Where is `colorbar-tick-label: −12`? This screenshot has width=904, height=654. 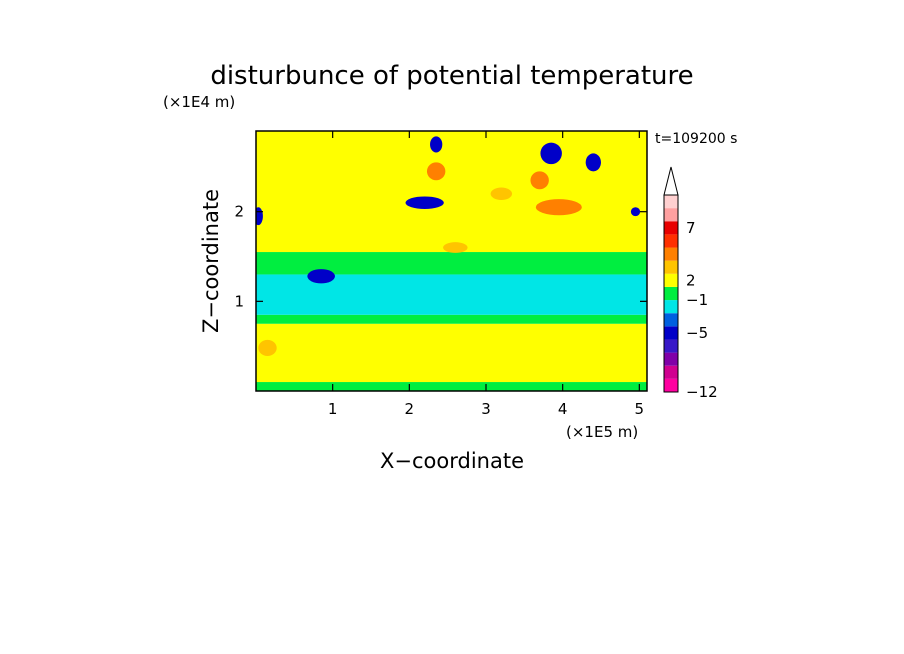
colorbar-tick-label: −12 is located at coordinates (702, 392).